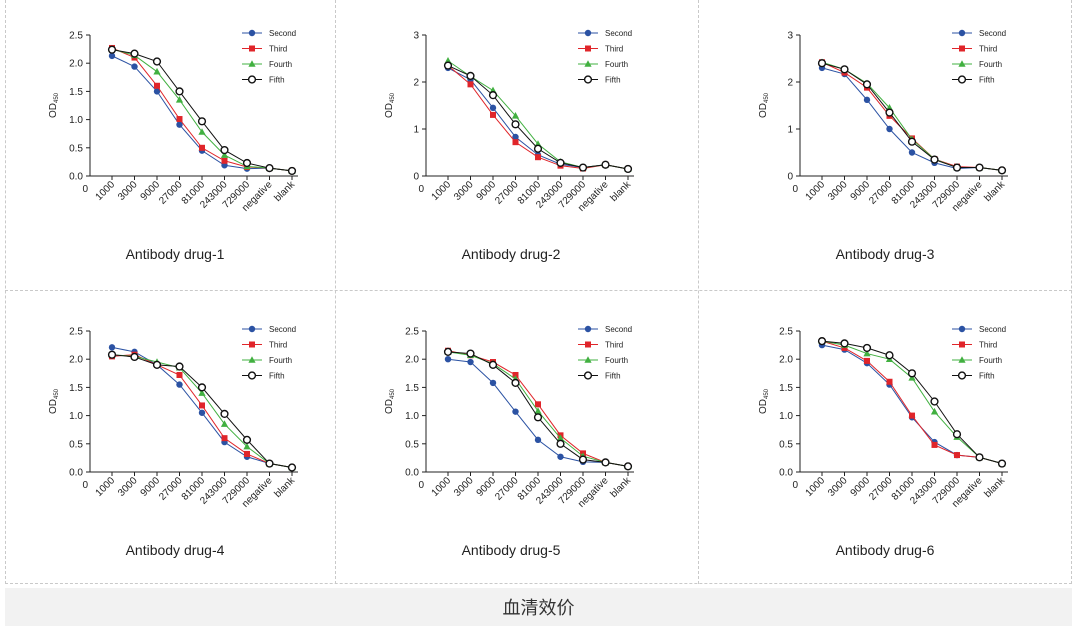 Image resolution: width=1080 pixels, height=626 pixels. I want to click on footer-caption: 血清效价, so click(538, 607).